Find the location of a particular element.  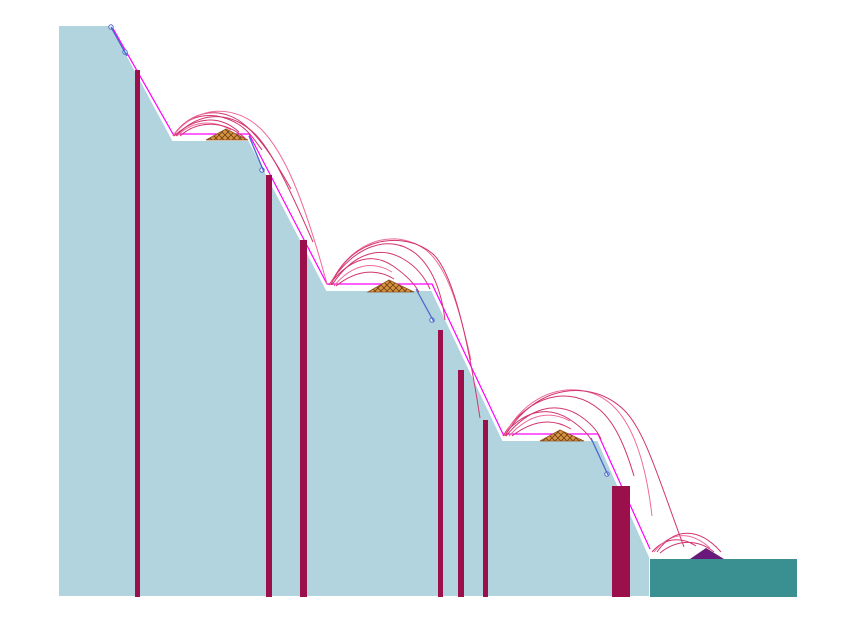

retaining-block is located at coordinates (723, 578).